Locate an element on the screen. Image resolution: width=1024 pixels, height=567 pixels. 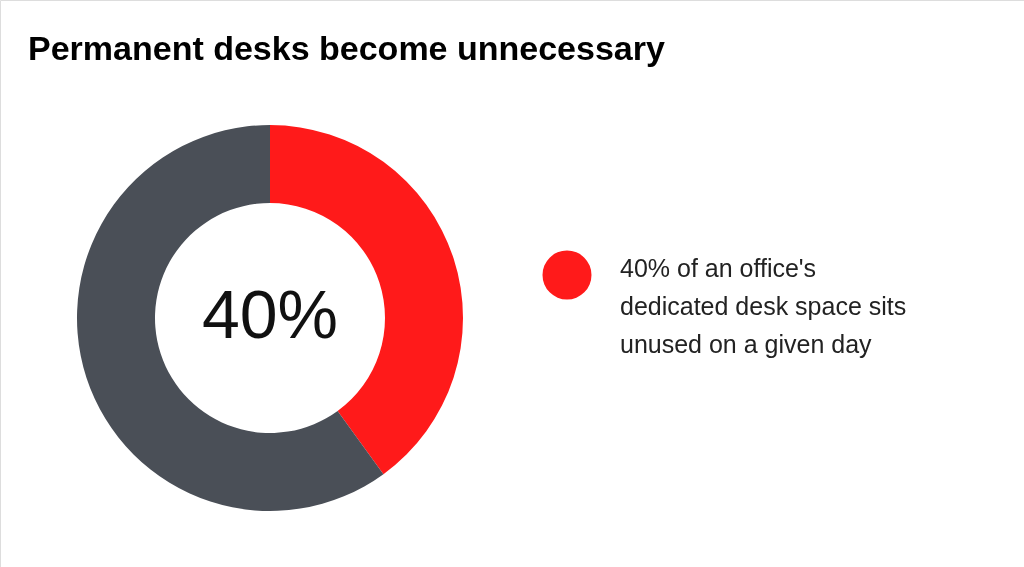
legend-label: 40% of an office's dedicated desk space sits unused on a given day is located at coordinates (763, 306).